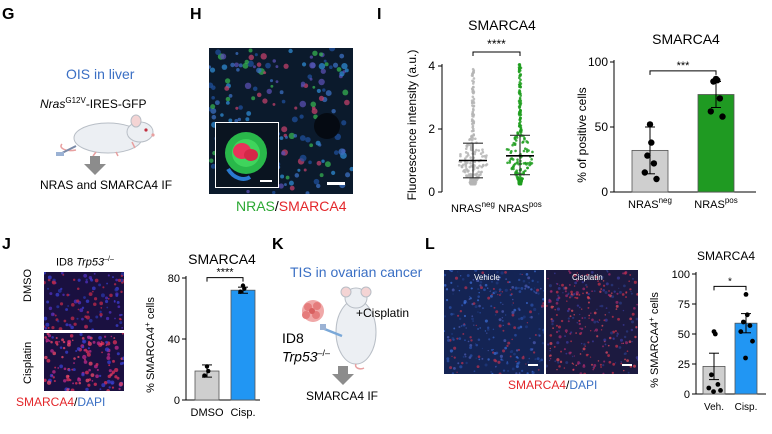 Image resolution: width=772 pixels, height=434 pixels. Describe the element at coordinates (582, 134) in the screenshot. I see `y-axis-label: % of positive cells` at that location.